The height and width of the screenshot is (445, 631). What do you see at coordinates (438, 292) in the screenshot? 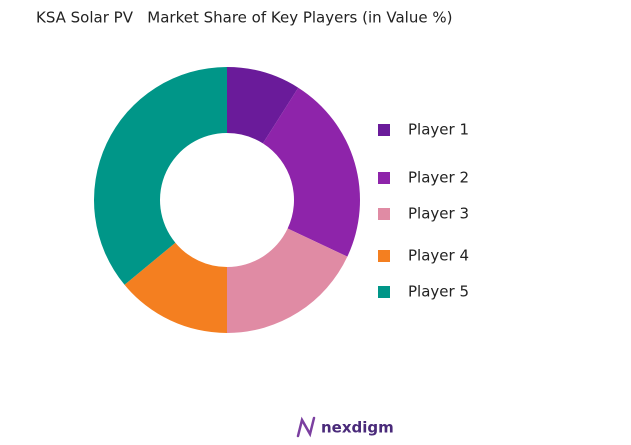
I see `legend-label: Player 5` at bounding box center [438, 292].